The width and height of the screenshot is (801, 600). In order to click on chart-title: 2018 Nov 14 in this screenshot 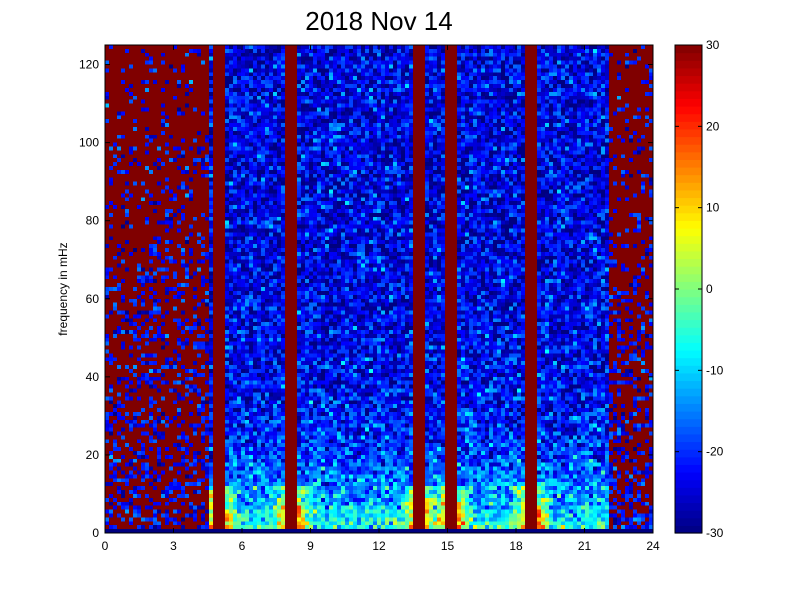, I will do `click(379, 21)`.